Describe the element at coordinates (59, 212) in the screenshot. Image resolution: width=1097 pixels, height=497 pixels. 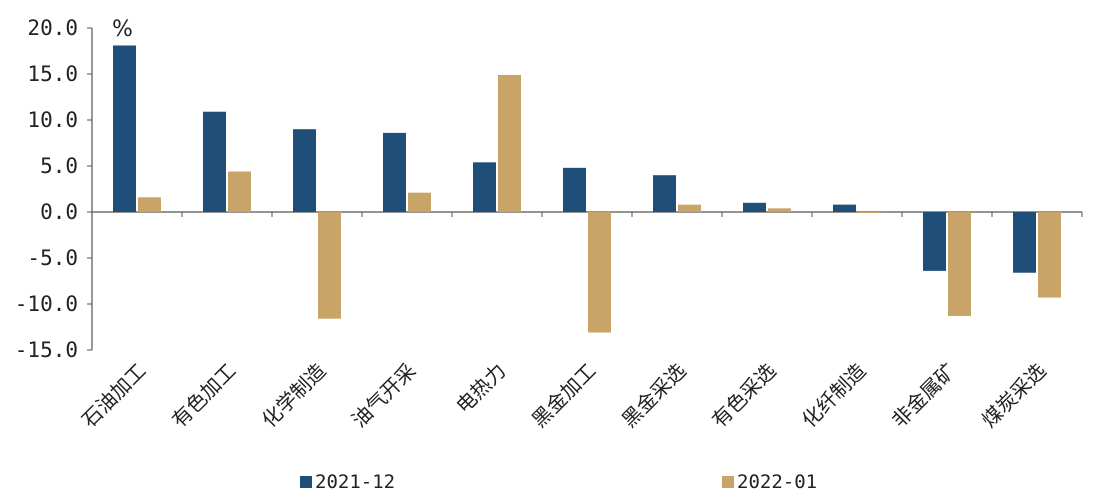
I see `y-tick-label: 0.0` at that location.